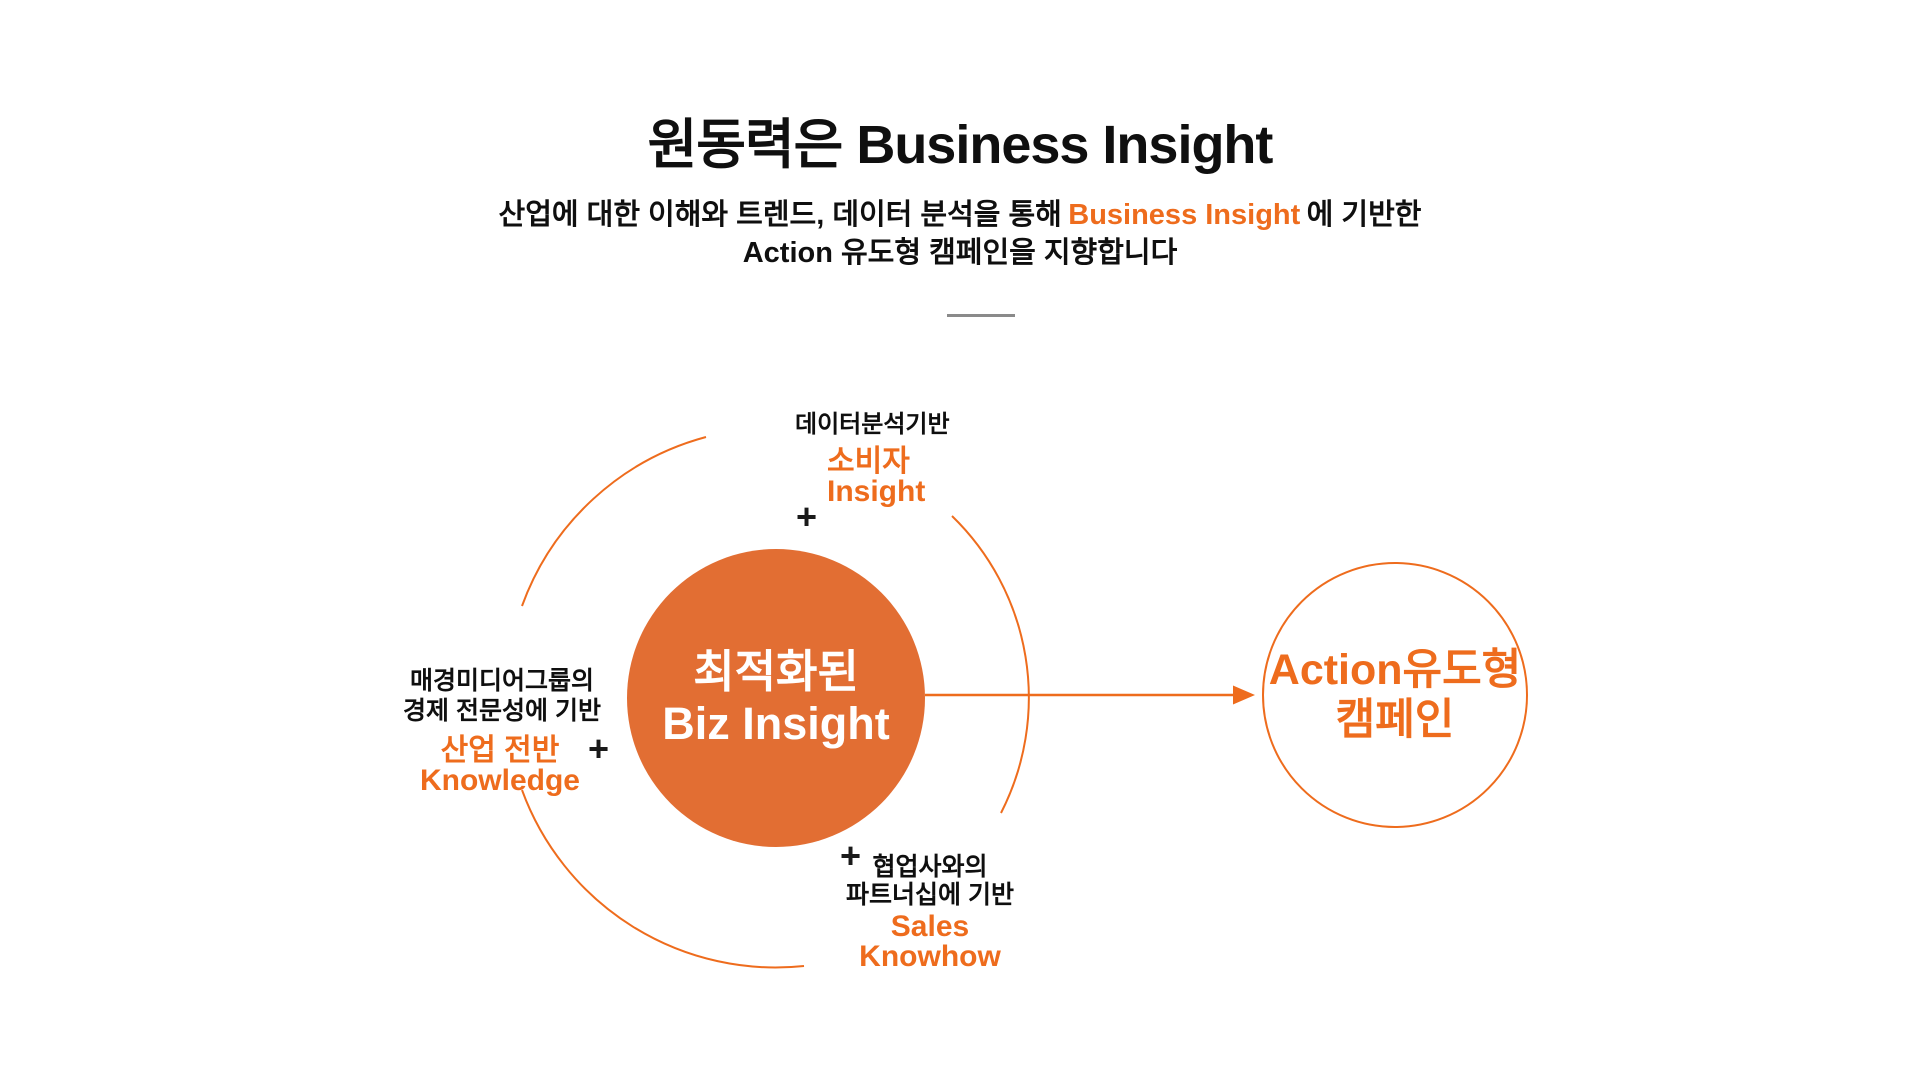 The height and width of the screenshot is (1080, 1920). Describe the element at coordinates (663, 879) in the screenshot. I see `outer-arc-bottom-left` at that location.